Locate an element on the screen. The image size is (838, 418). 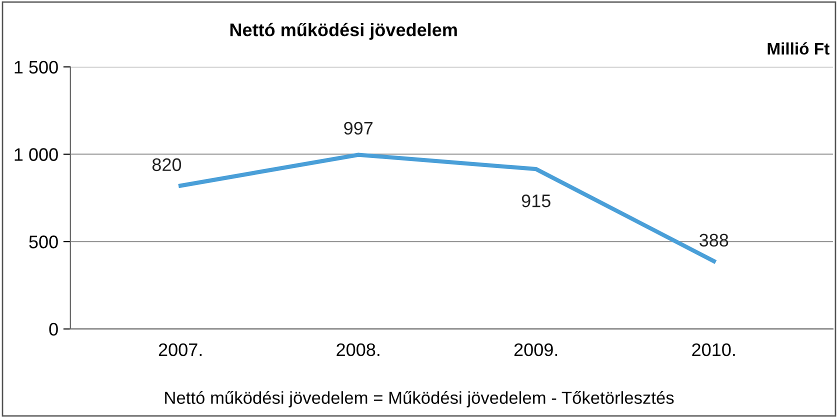
data-label: 997 is located at coordinates (358, 128).